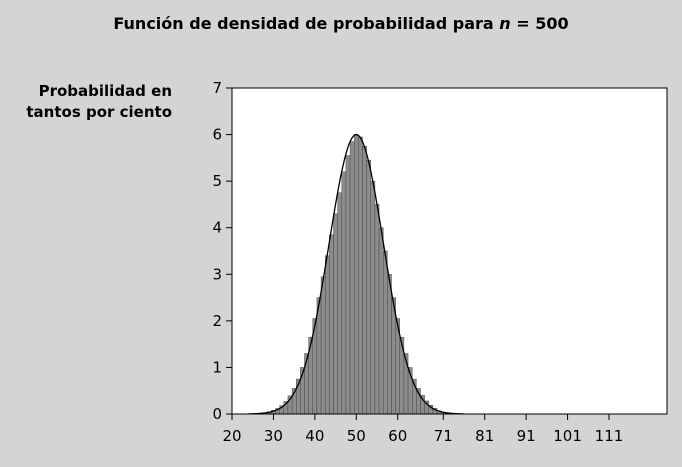 The width and height of the screenshot is (682, 467). I want to click on y-tick-label: 5, so click(217, 181).